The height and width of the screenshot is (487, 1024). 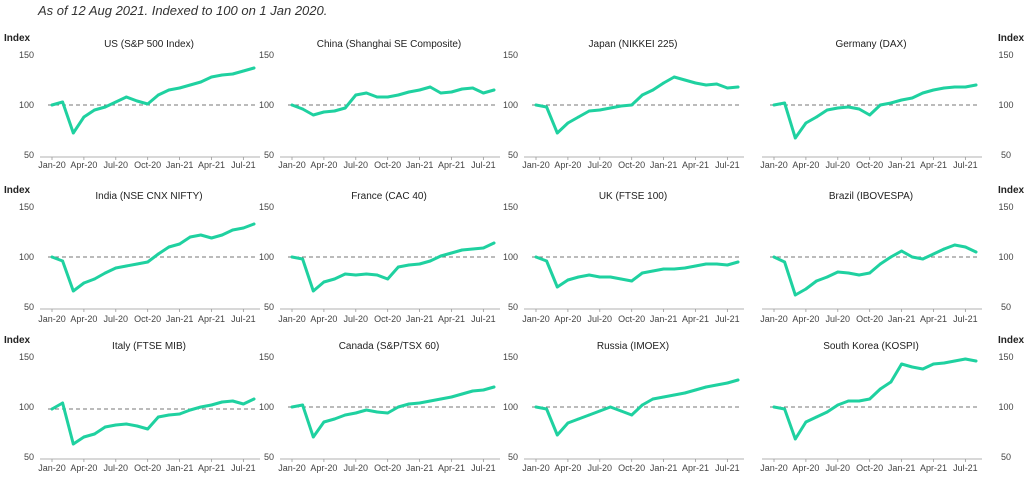 What do you see at coordinates (870, 44) in the screenshot?
I see `panel-3-title: Germany (DAX)` at bounding box center [870, 44].